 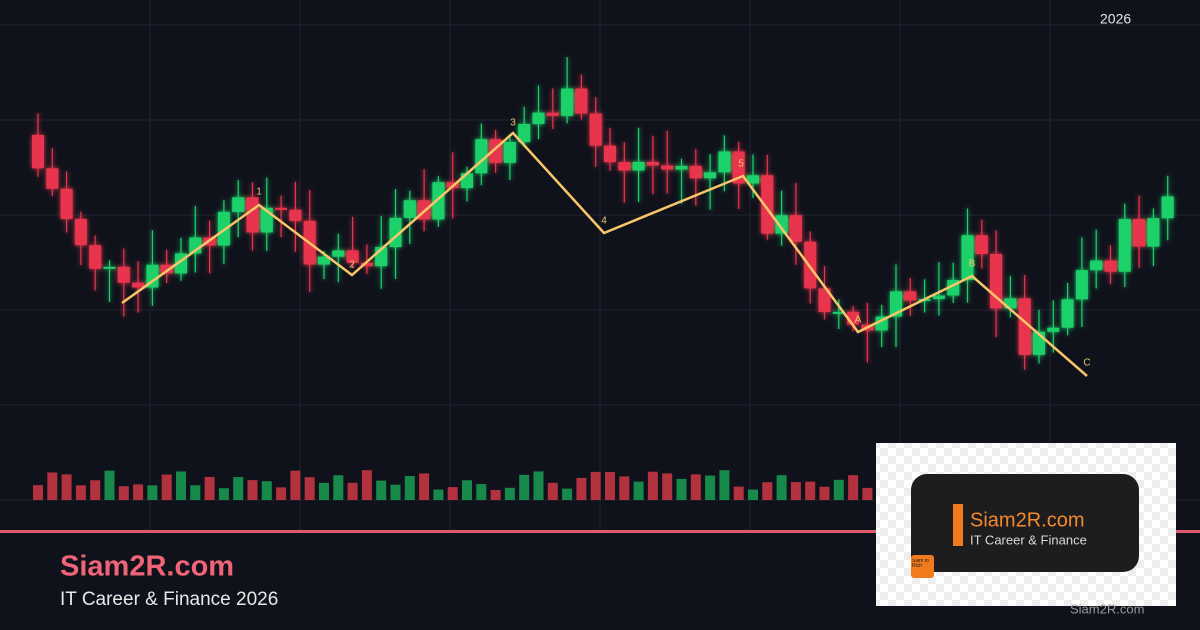 I want to click on logo-badge-text-box: Siam to Rich, so click(x=920, y=564).